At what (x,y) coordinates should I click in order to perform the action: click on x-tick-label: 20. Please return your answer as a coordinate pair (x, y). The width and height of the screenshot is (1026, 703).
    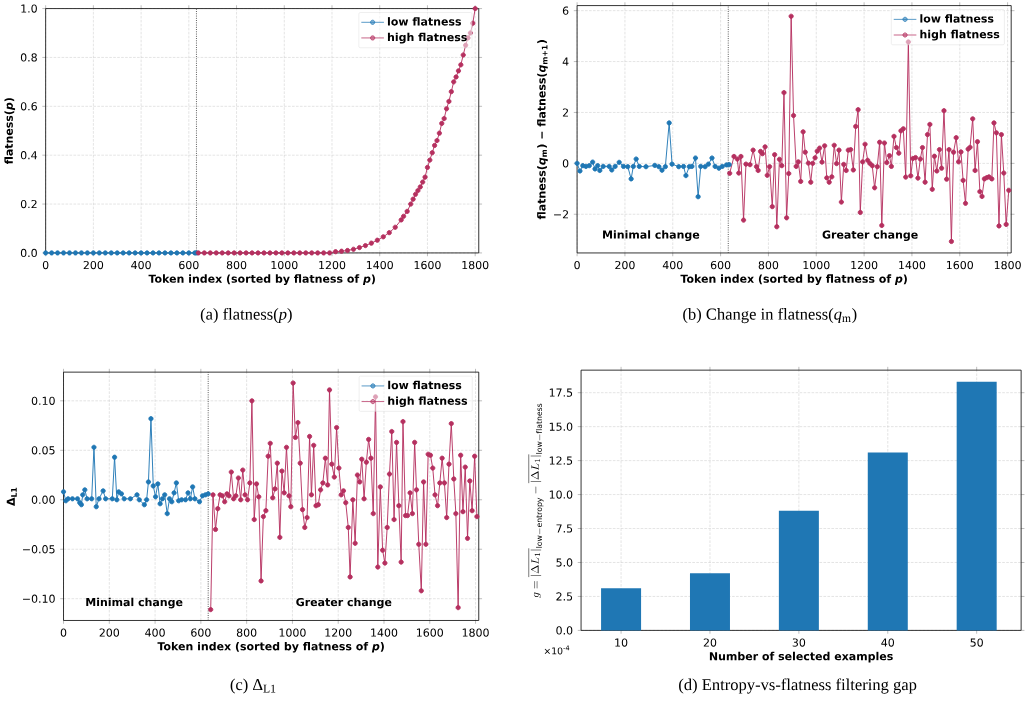
    Looking at the image, I should click on (710, 642).